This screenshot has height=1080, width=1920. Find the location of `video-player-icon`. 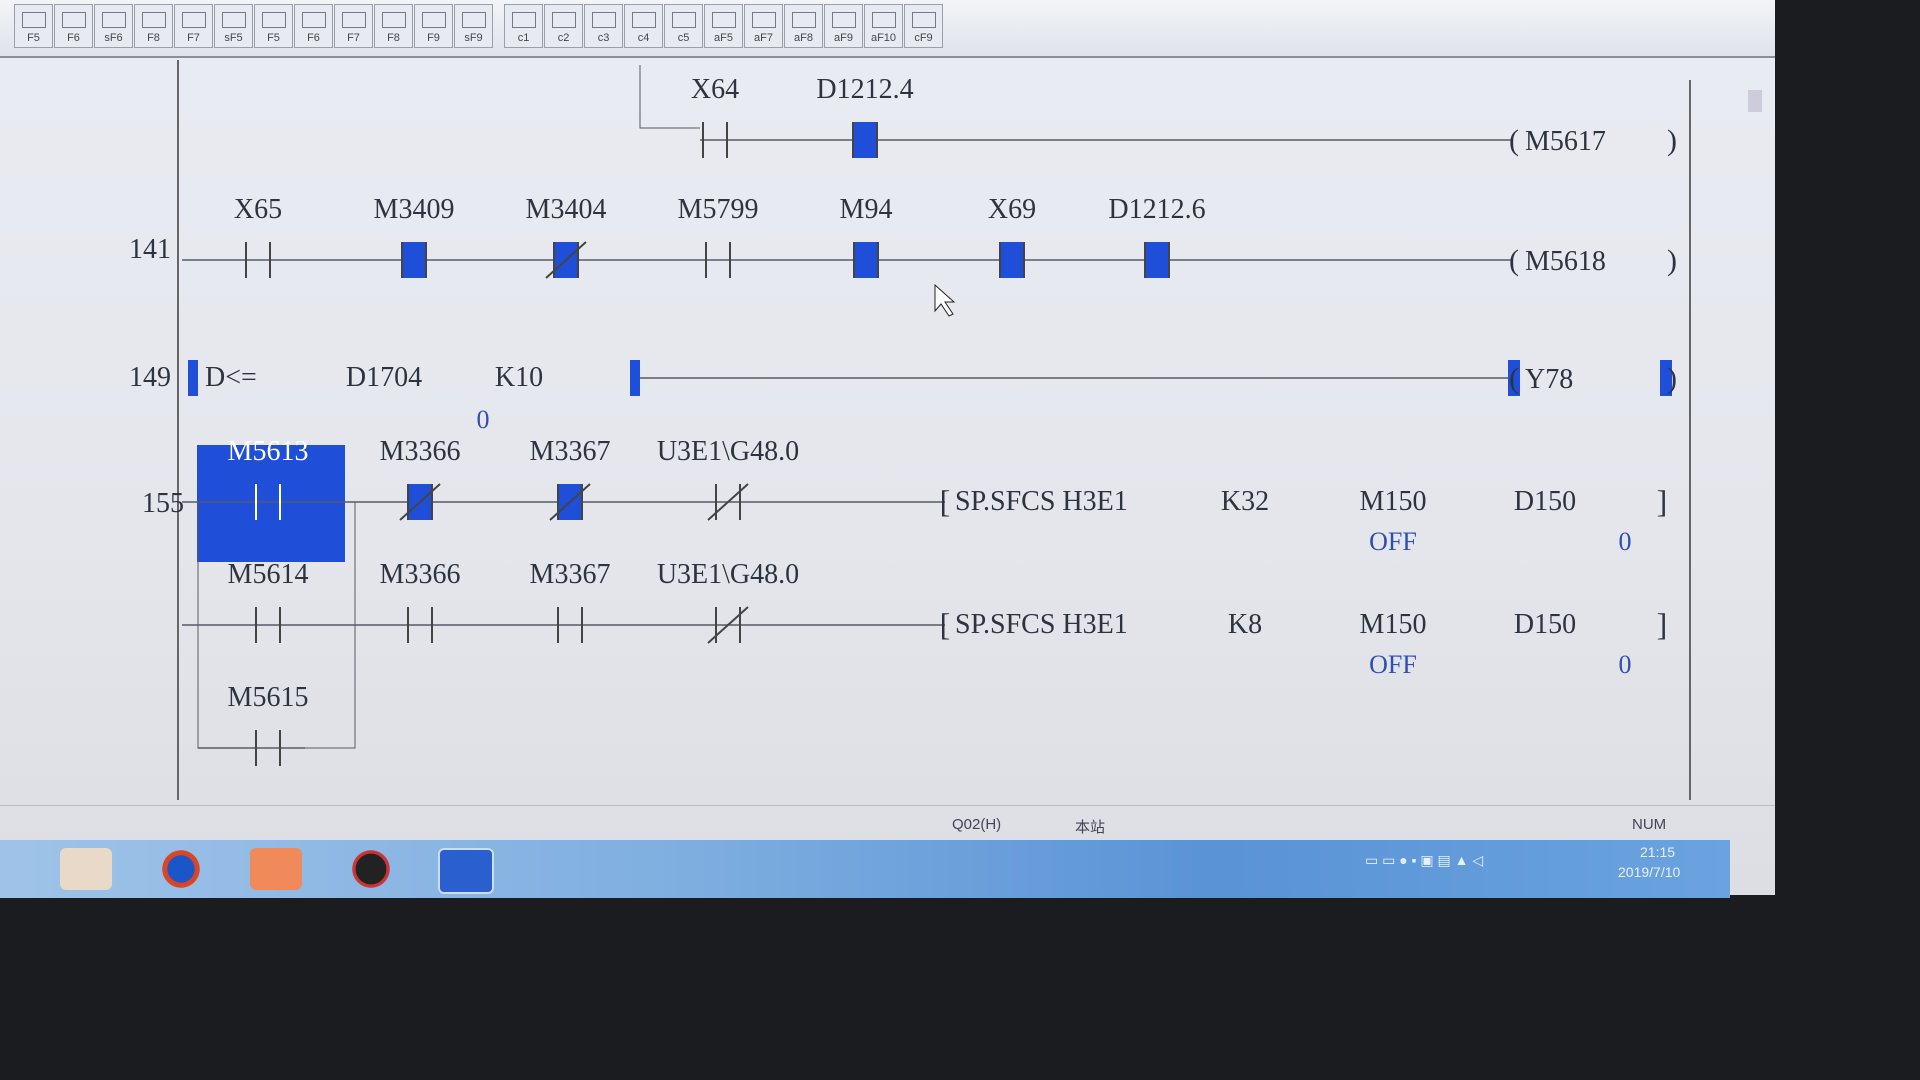

video-player-icon is located at coordinates (181, 869).